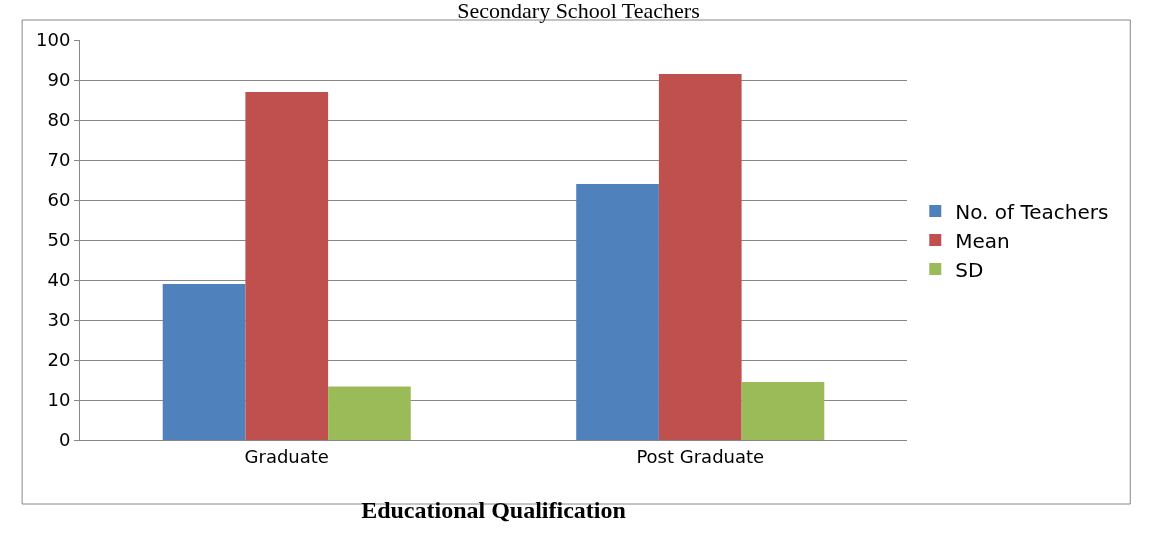  Describe the element at coordinates (1032, 211) in the screenshot. I see `legend-label: No. of Teachers` at that location.